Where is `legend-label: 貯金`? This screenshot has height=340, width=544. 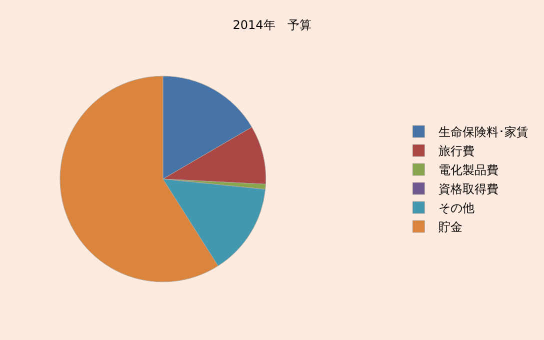 legend-label: 貯金 is located at coordinates (450, 227).